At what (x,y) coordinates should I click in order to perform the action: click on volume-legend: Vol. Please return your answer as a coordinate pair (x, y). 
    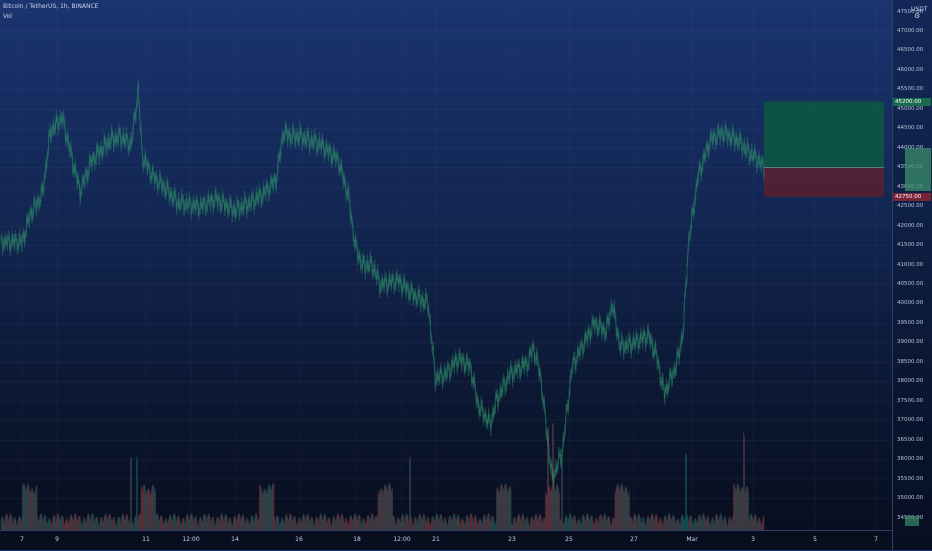
    Looking at the image, I should click on (7, 16).